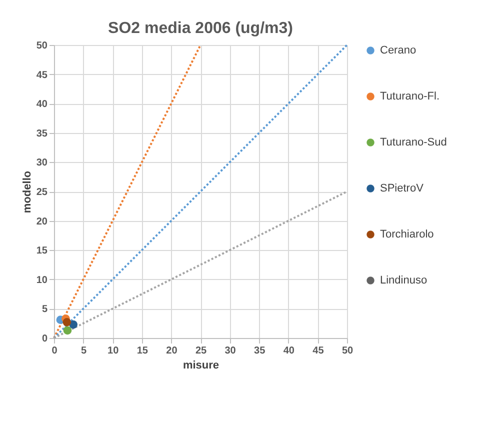 The width and height of the screenshot is (492, 431). What do you see at coordinates (55, 351) in the screenshot?
I see `x-tick-label: 0` at bounding box center [55, 351].